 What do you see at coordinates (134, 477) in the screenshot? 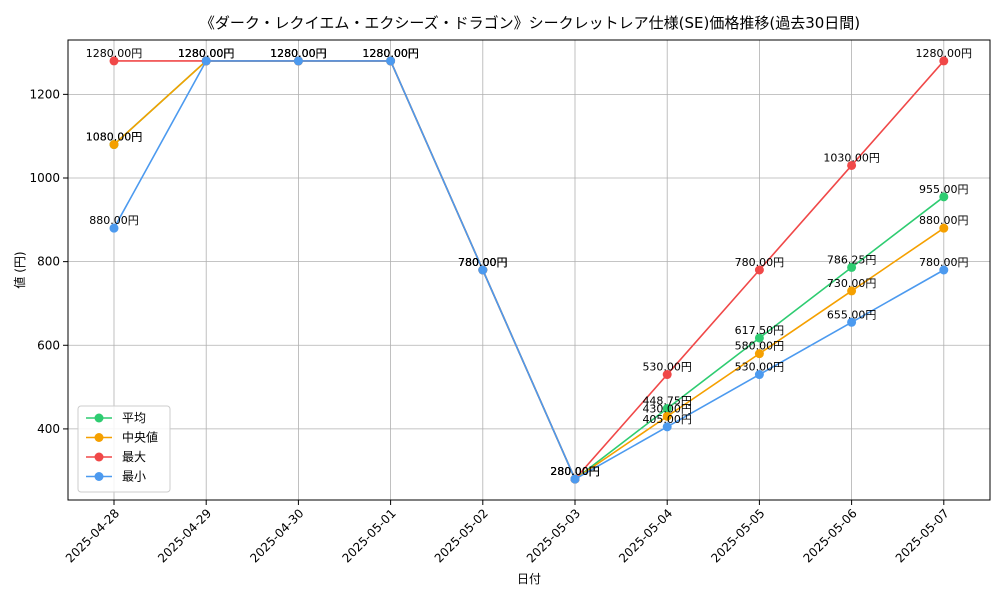
I see `legend-label: 最小` at bounding box center [134, 477].